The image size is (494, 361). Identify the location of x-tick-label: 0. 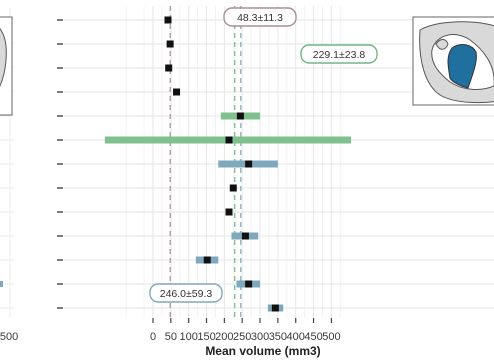
(153, 337).